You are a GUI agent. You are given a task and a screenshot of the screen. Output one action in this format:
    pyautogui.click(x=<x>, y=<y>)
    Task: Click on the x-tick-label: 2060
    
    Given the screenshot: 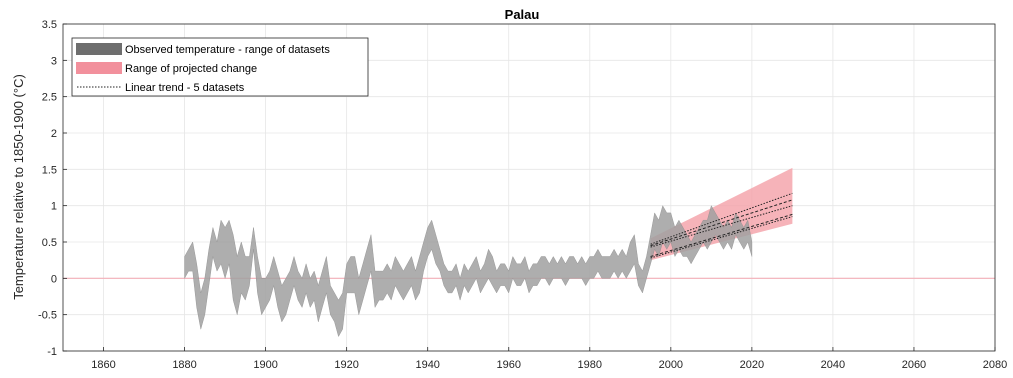 What is the action you would take?
    pyautogui.click(x=914, y=365)
    